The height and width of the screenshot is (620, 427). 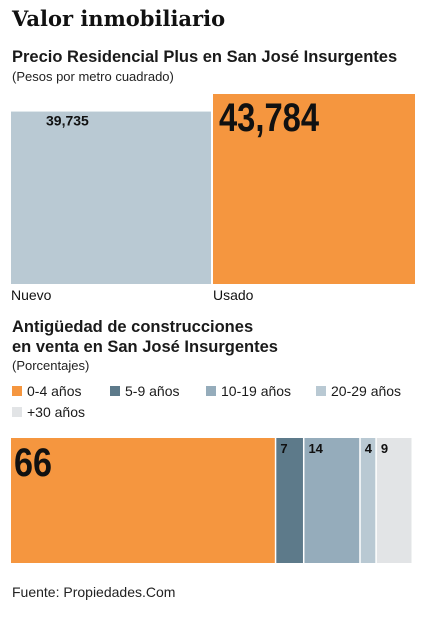 What do you see at coordinates (33, 463) in the screenshot?
I see `value-label: 66` at bounding box center [33, 463].